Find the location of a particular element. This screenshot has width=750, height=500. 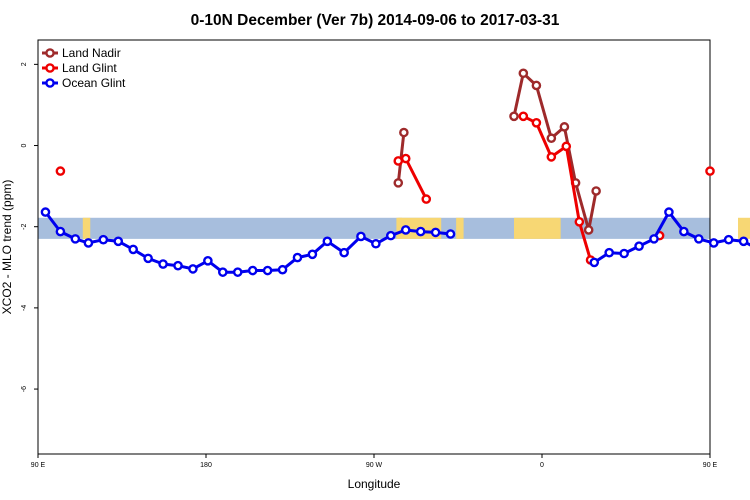

legend-land-nadir-label: Land Nadir is located at coordinates (91, 53).